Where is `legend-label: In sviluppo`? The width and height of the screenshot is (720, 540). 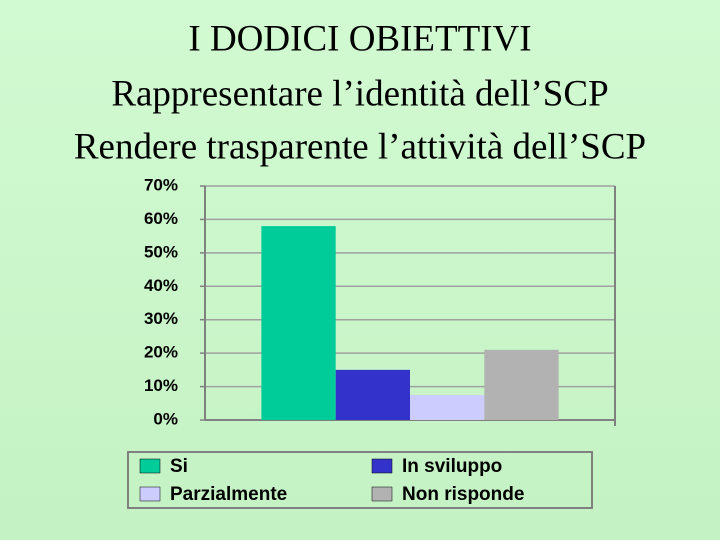
legend-label: In sviluppo is located at coordinates (452, 466).